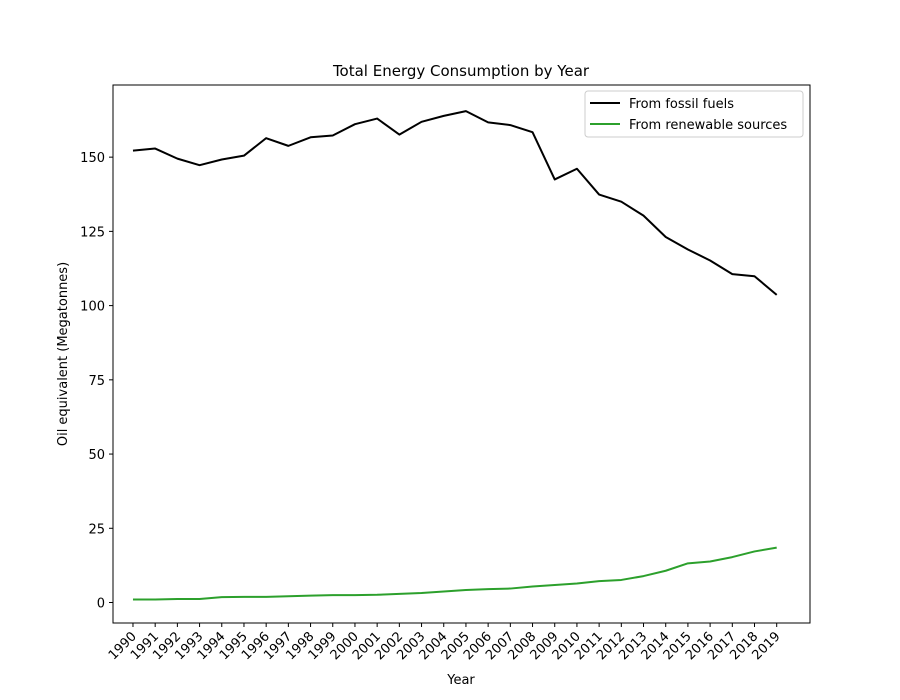 This screenshot has height=700, width=900. What do you see at coordinates (708, 125) in the screenshot?
I see `legend-label-renewable: From renewable sources` at bounding box center [708, 125].